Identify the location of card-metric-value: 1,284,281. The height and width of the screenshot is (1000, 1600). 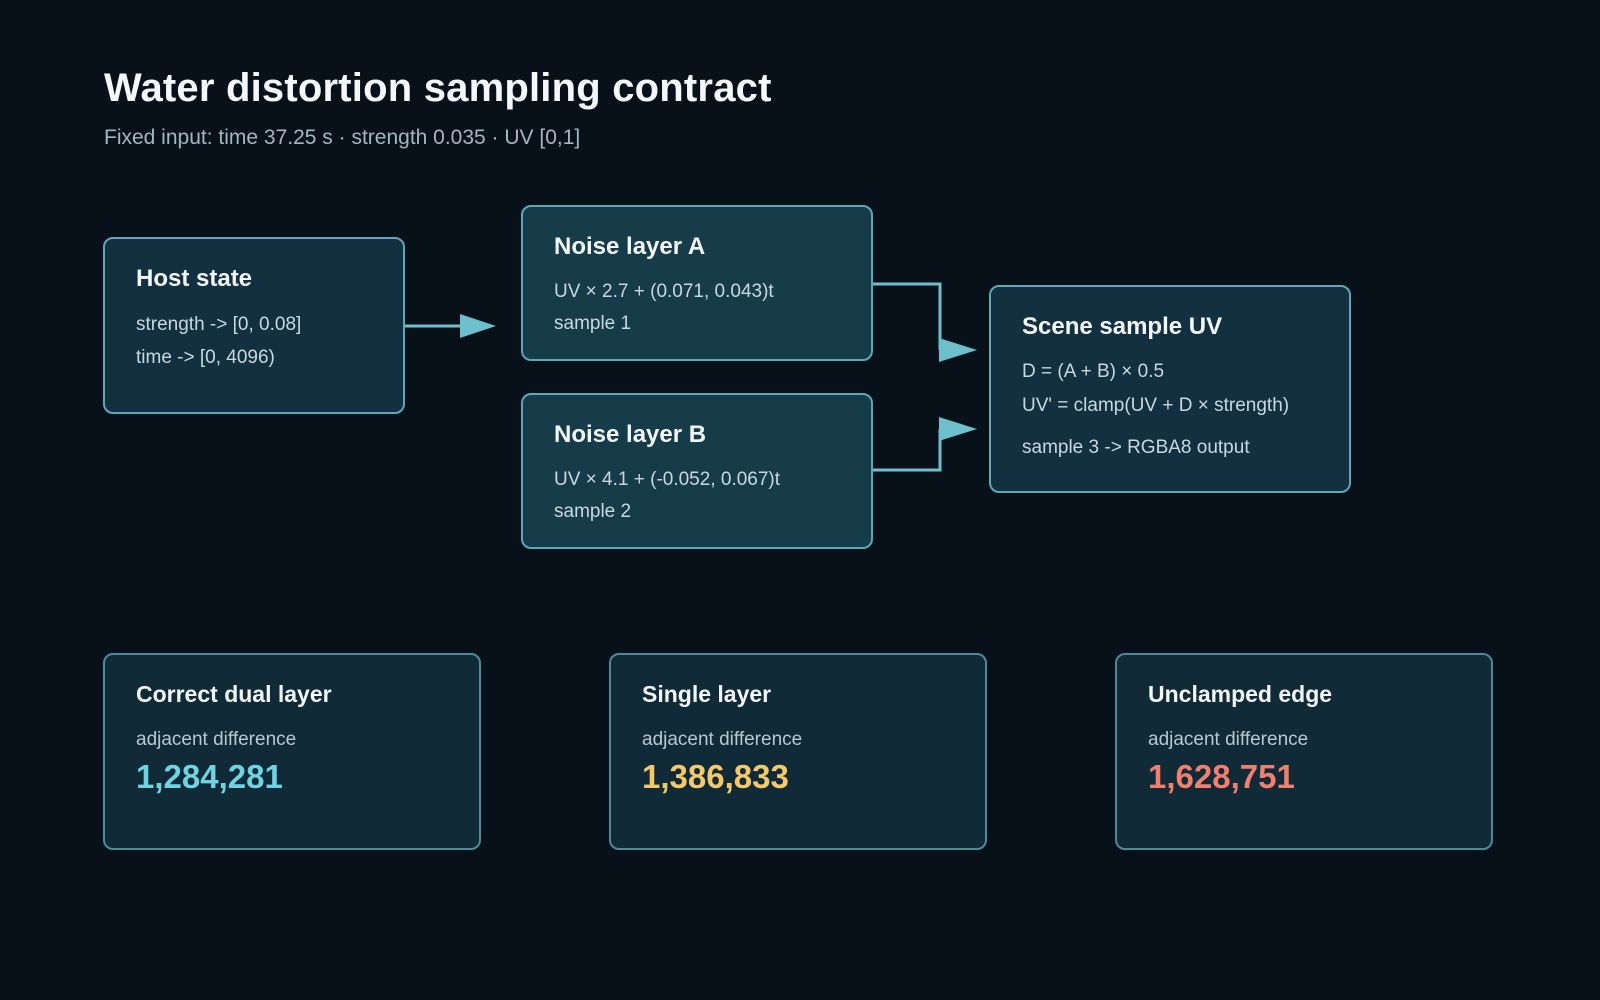
(209, 776).